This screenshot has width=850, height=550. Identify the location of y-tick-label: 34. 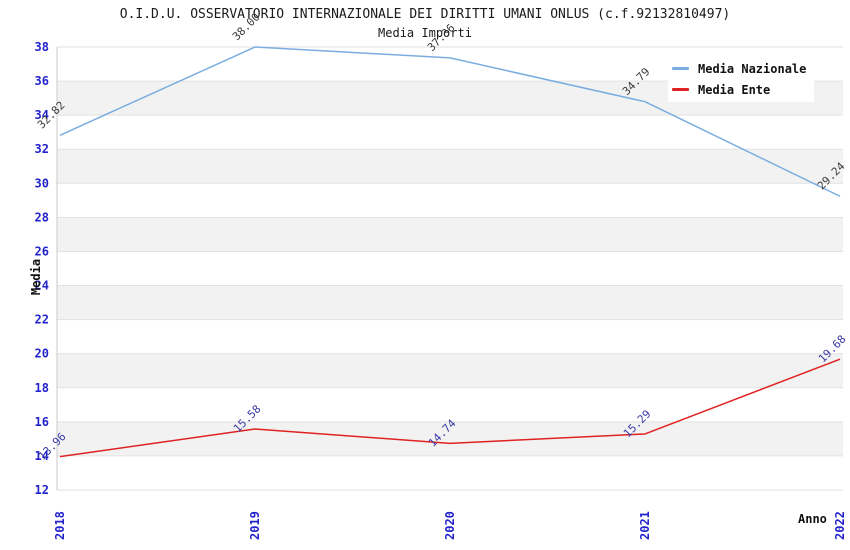
(42, 115).